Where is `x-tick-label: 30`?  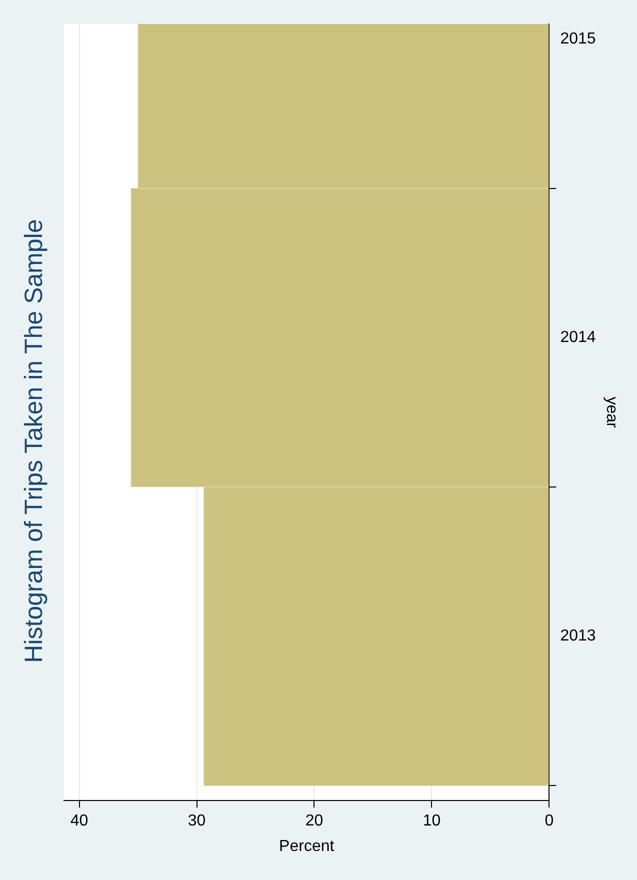
x-tick-label: 30 is located at coordinates (197, 821).